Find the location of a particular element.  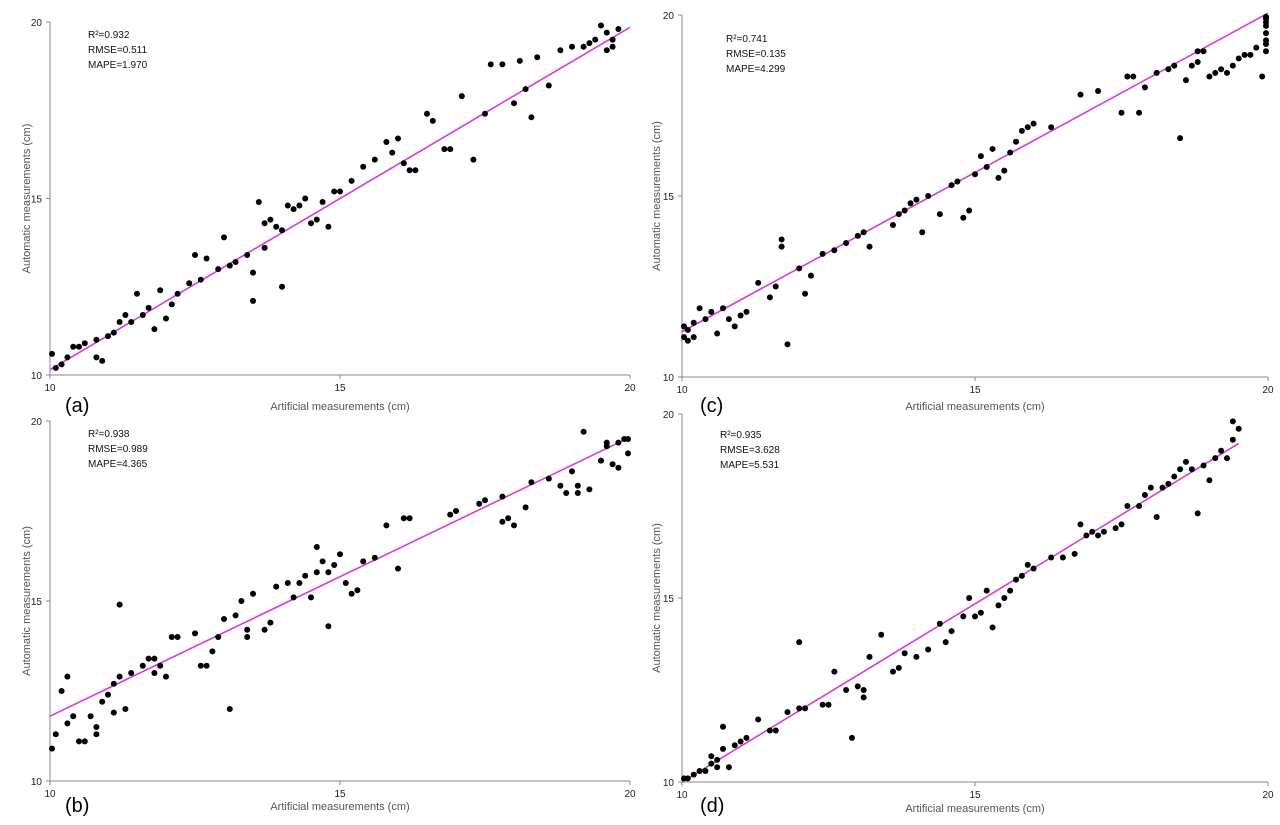

x-axis-label: Artificial measurements (cm) is located at coordinates (339, 807).